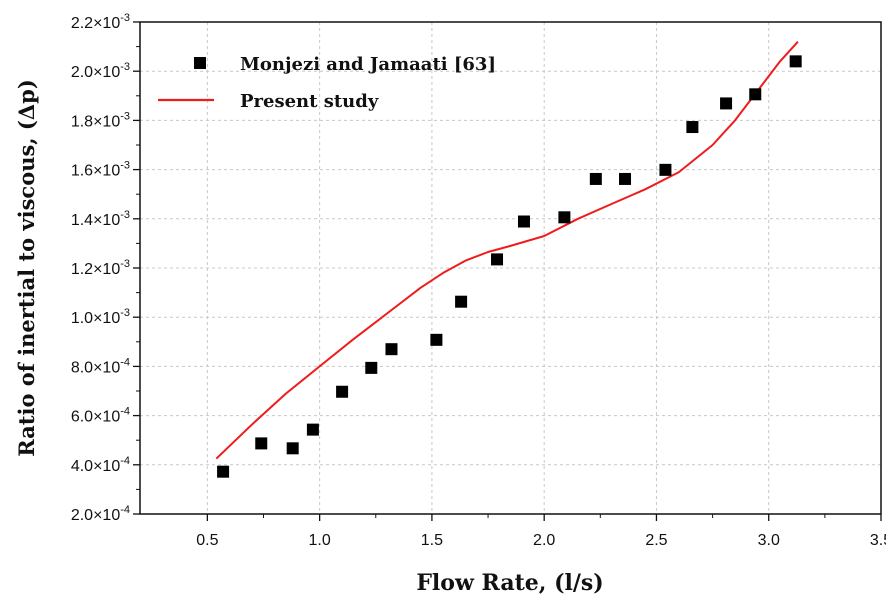 Image resolution: width=886 pixels, height=604 pixels. I want to click on x-axis: 0.5 1.0 1.5 2.0 2.5 3.0 3.5, so click(541, 531).